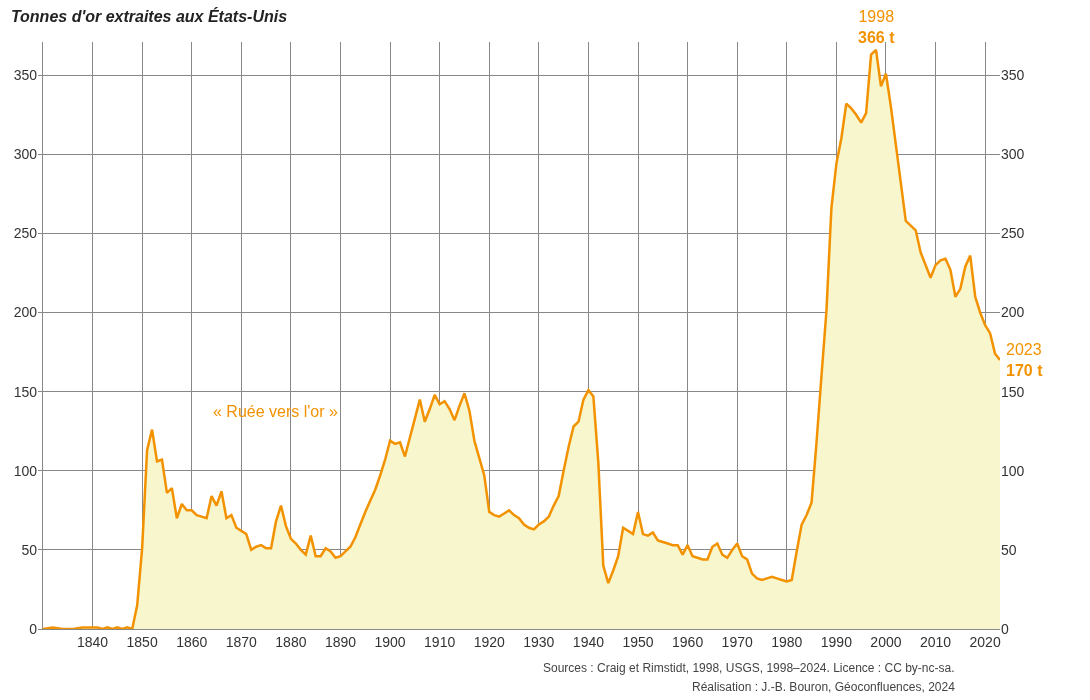  What do you see at coordinates (886, 641) in the screenshot?
I see `x-tick-label: 2000` at bounding box center [886, 641].